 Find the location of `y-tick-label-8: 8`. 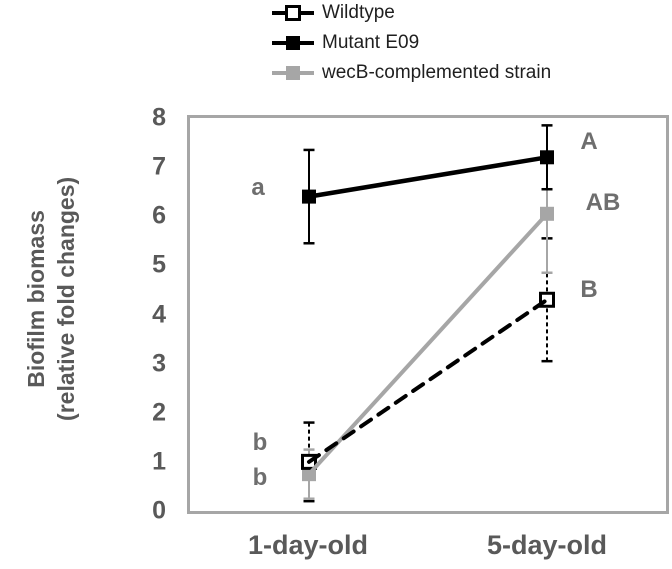

y-tick-label-8: 8 is located at coordinates (159, 117).